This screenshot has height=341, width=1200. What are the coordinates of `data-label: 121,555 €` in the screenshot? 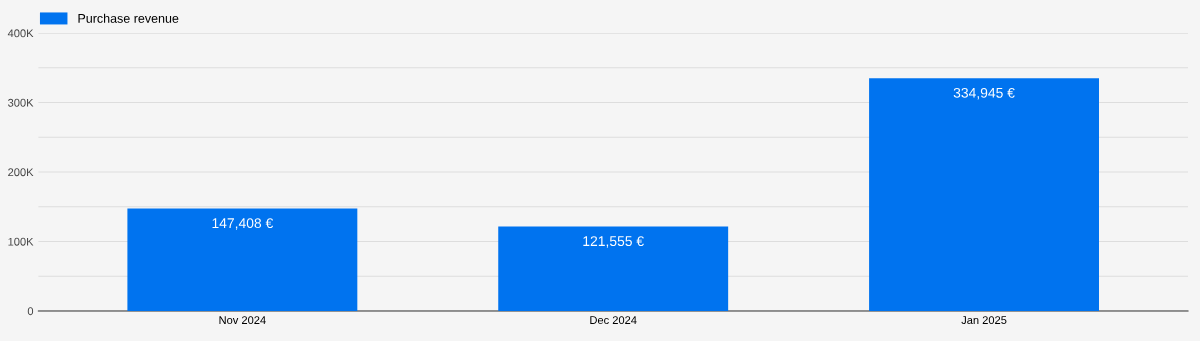 It's located at (613, 242).